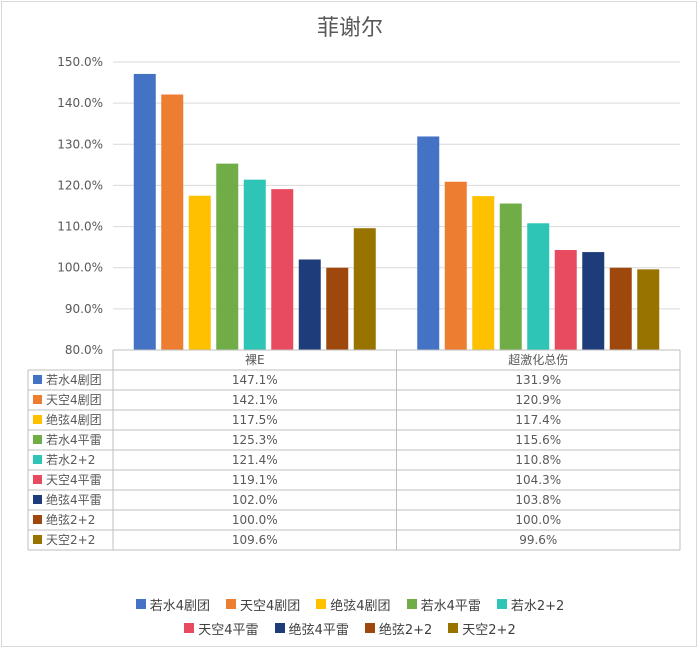 The image size is (700, 650). I want to click on legend-label: 天空4平雷, so click(228, 630).